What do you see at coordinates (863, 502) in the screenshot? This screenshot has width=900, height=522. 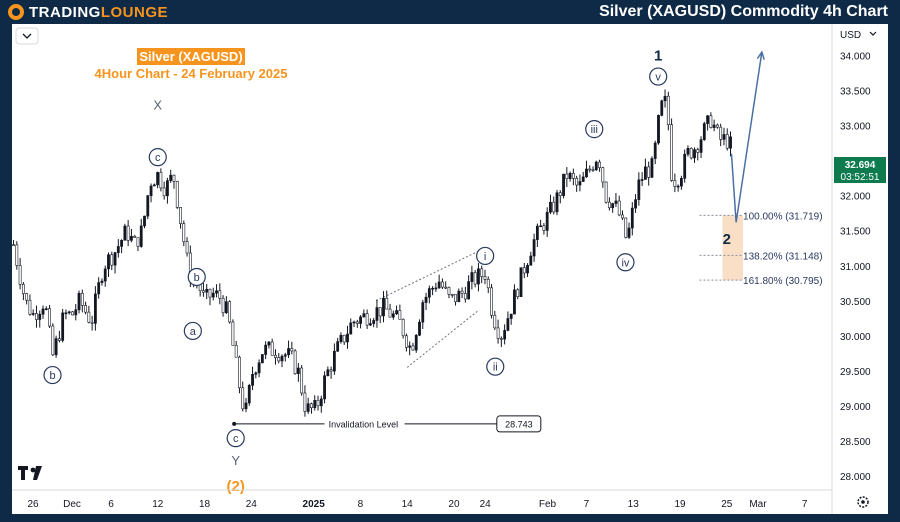 I see `settings-gear-icon` at bounding box center [863, 502].